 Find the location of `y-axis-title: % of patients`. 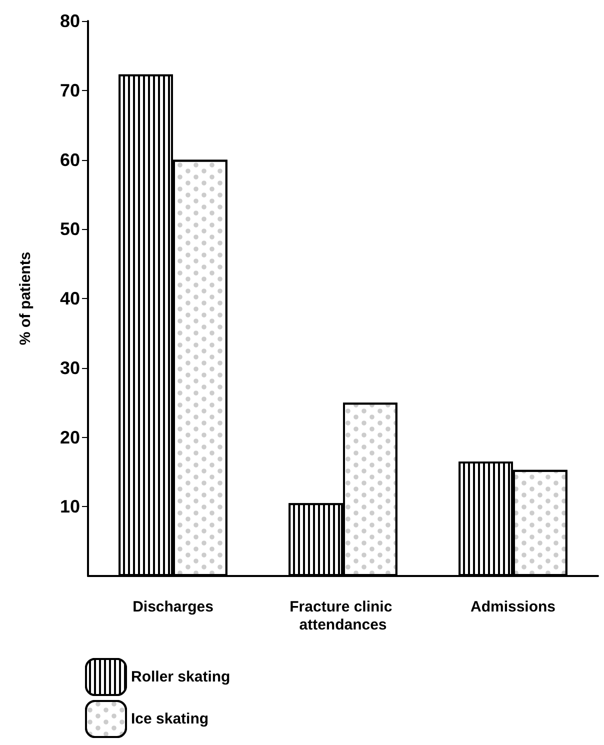

y-axis-title: % of patients is located at coordinates (25, 299).